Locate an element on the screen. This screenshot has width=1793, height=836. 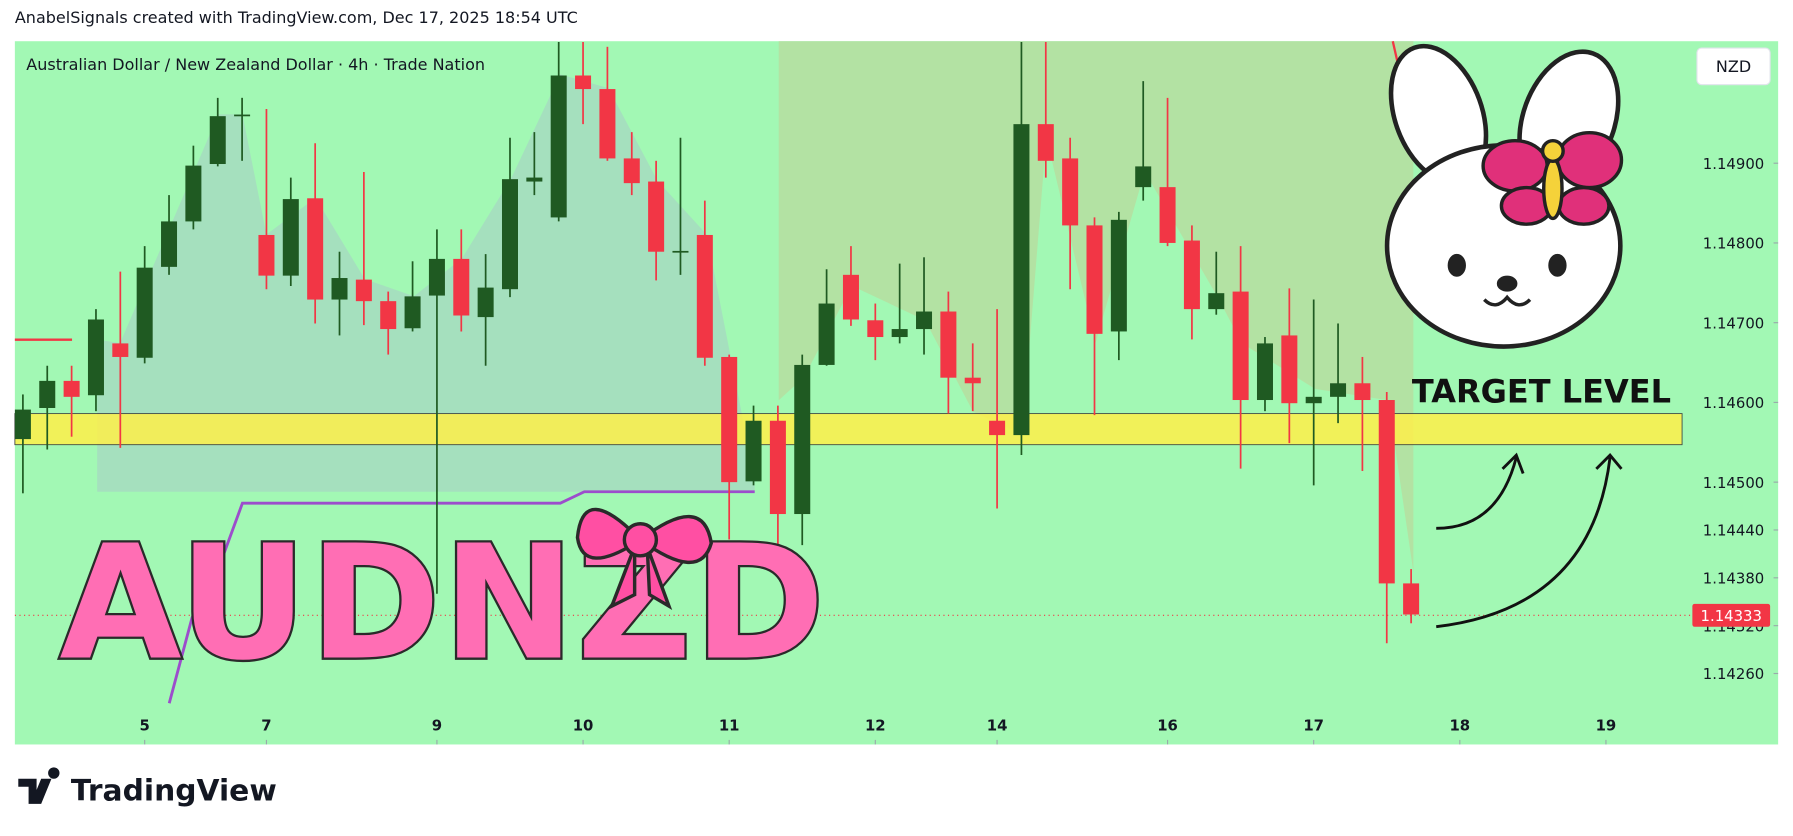
bow is located at coordinates (644, 559).